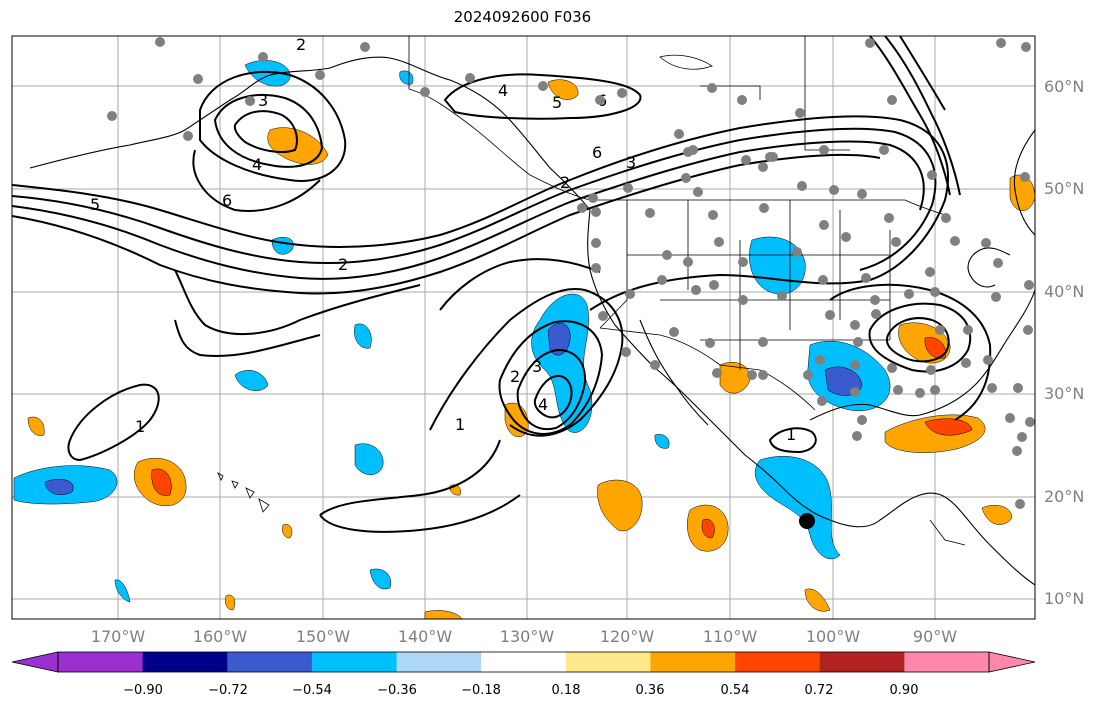 This screenshot has width=1105, height=712. I want to click on colorbar-outline, so click(523, 662).